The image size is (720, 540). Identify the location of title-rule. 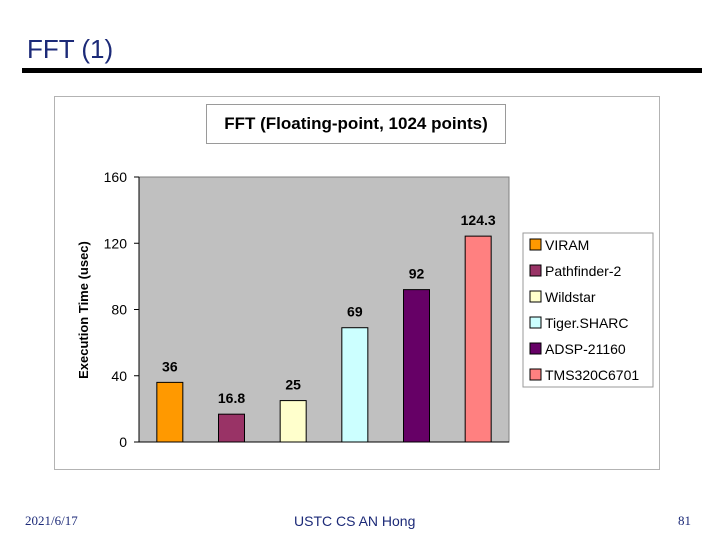
(362, 70).